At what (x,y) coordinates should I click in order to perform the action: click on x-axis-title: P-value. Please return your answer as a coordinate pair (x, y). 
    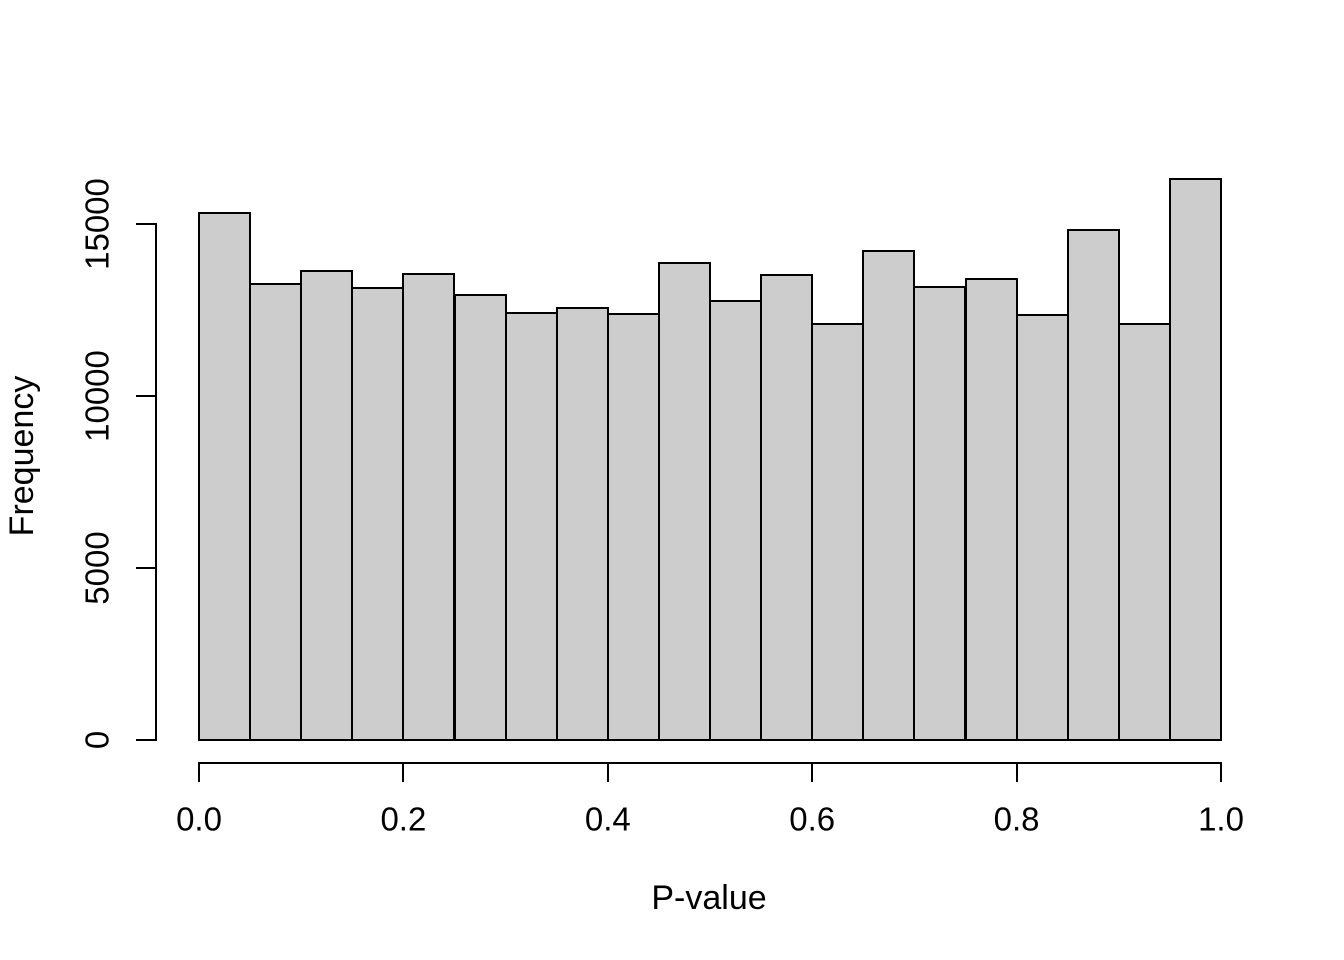
    Looking at the image, I should click on (709, 898).